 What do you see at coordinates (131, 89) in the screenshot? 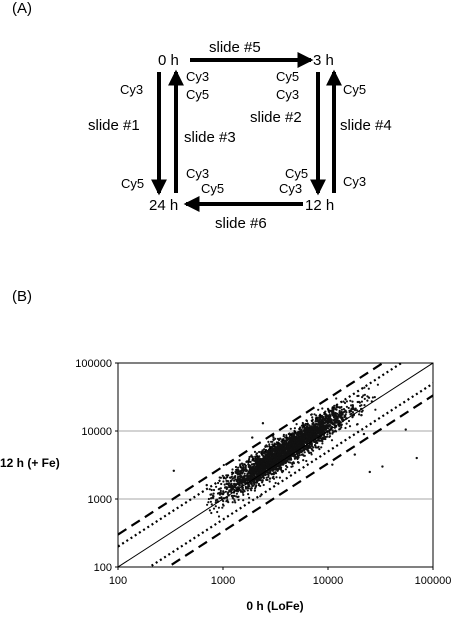
I see `dye-s1-top: Cy3` at bounding box center [131, 89].